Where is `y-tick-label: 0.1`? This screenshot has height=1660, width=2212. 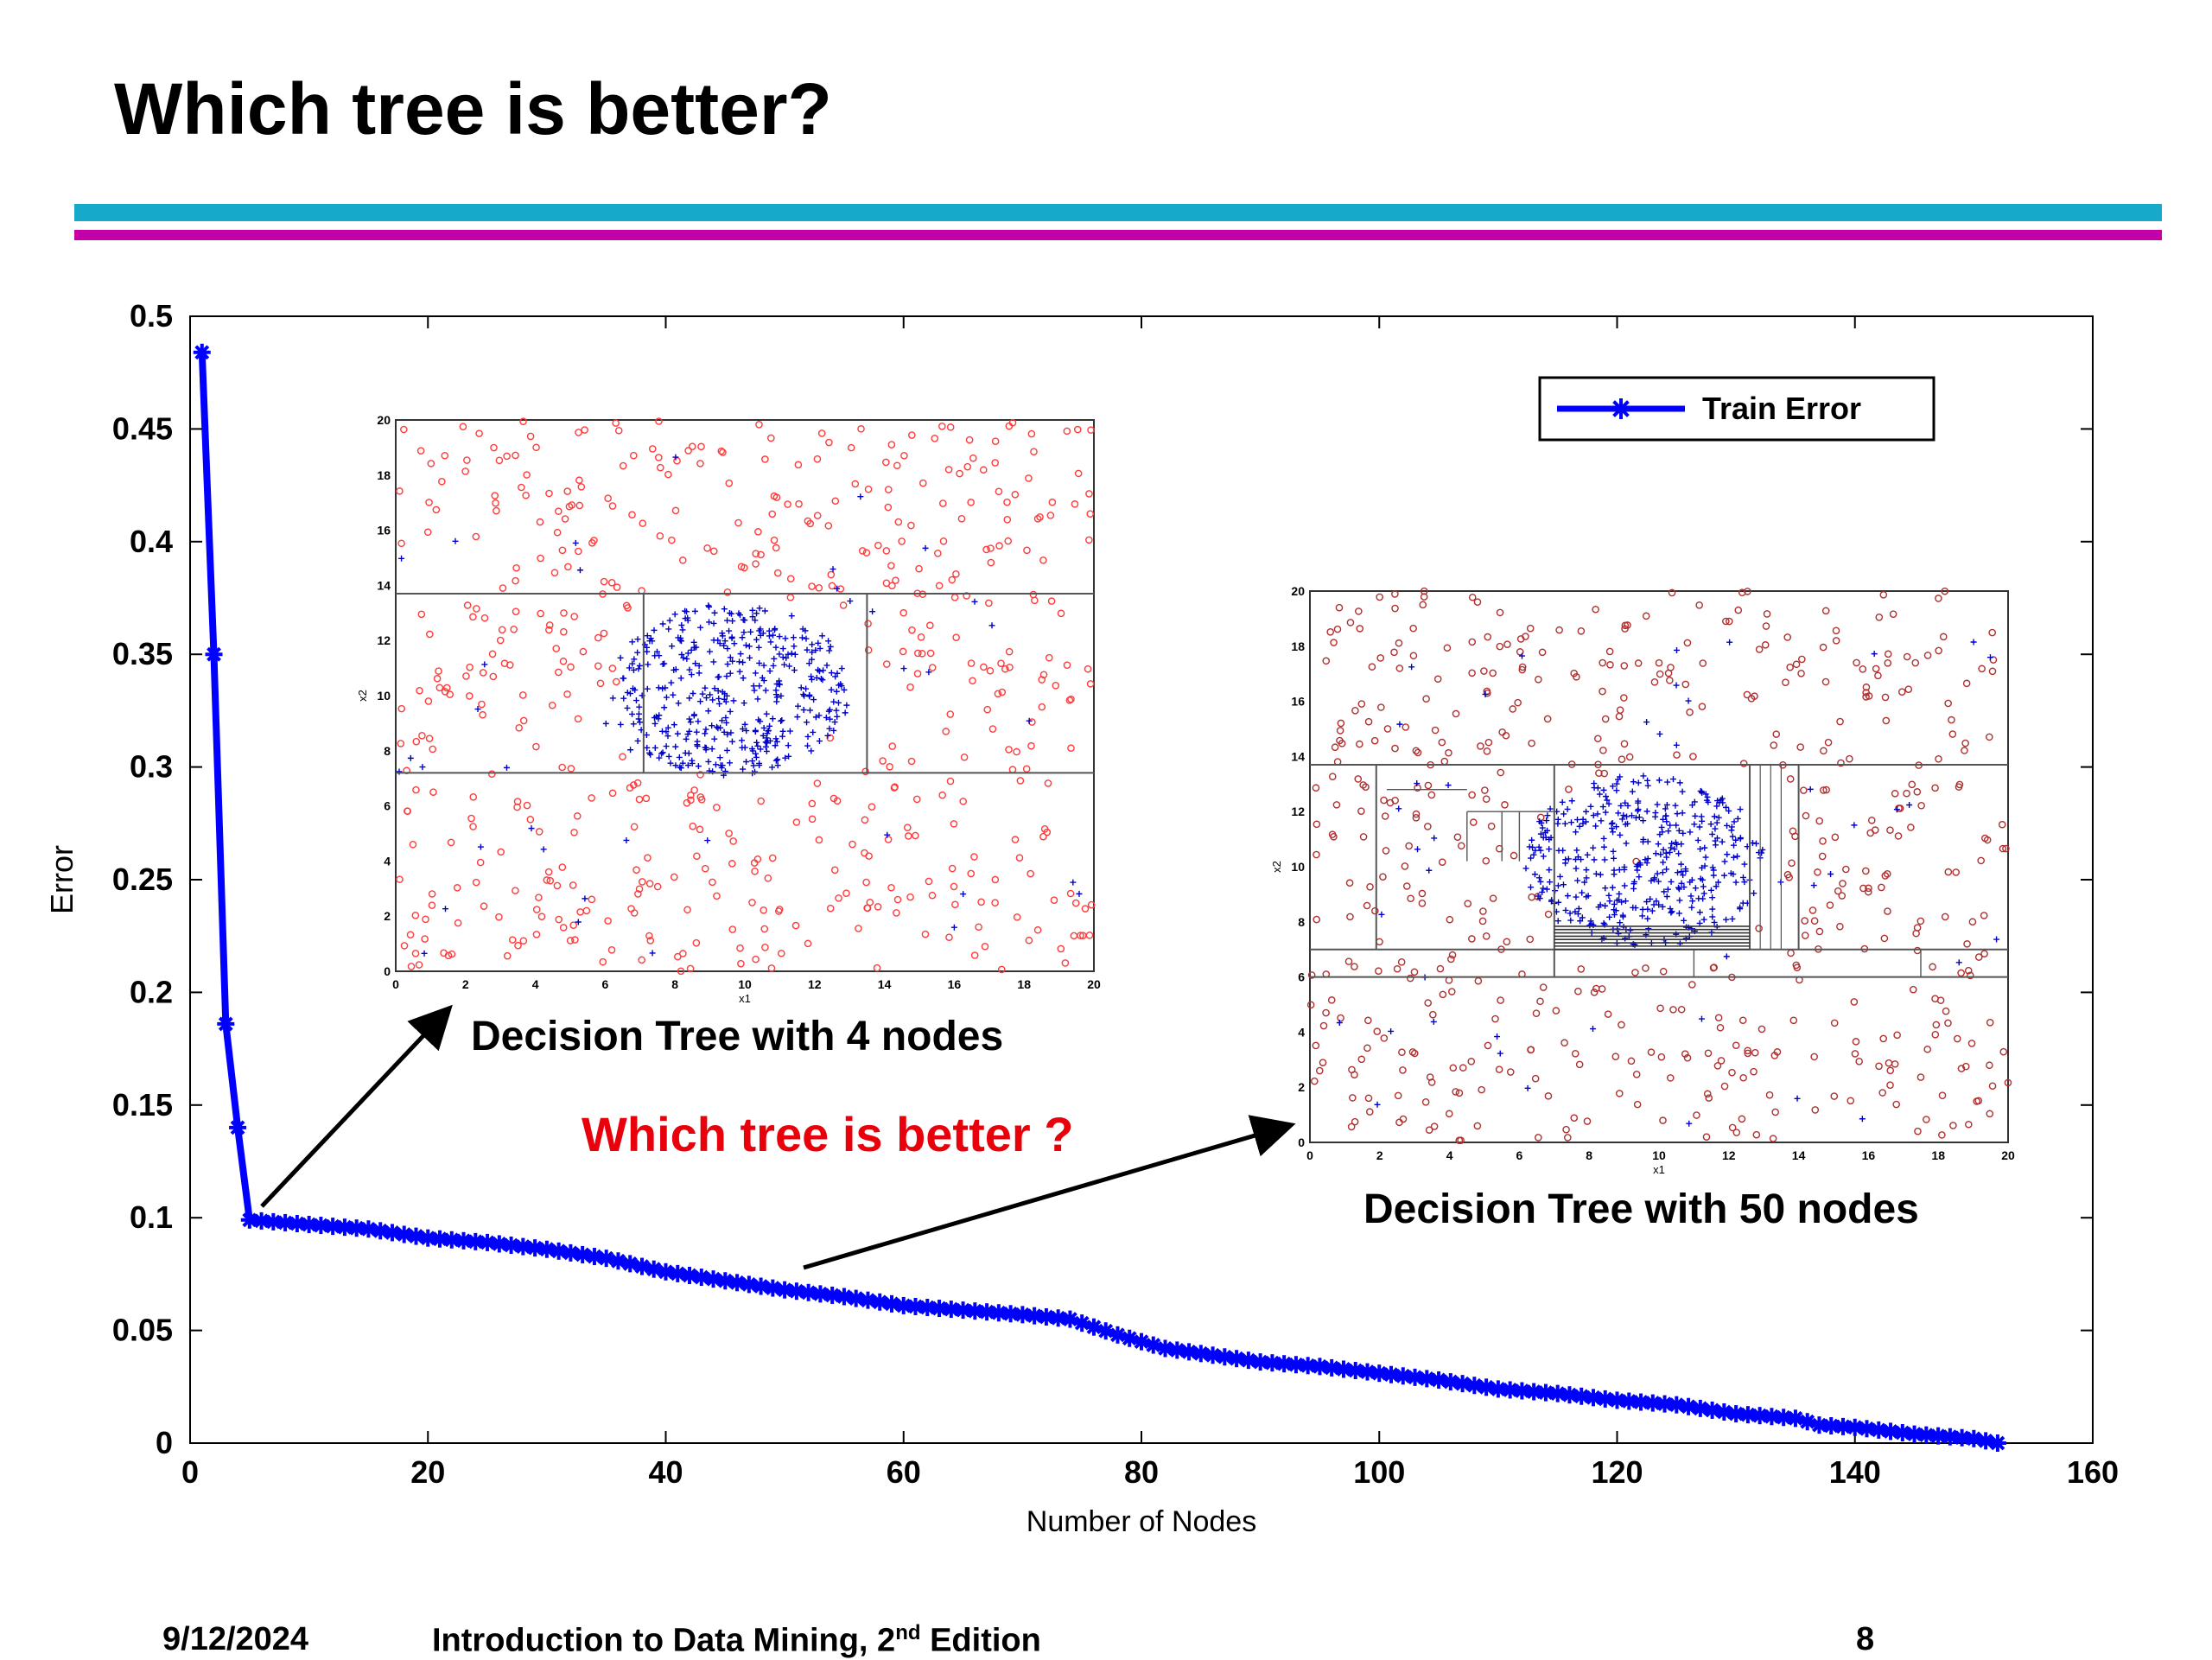 y-tick-label: 0.1 is located at coordinates (151, 1217).